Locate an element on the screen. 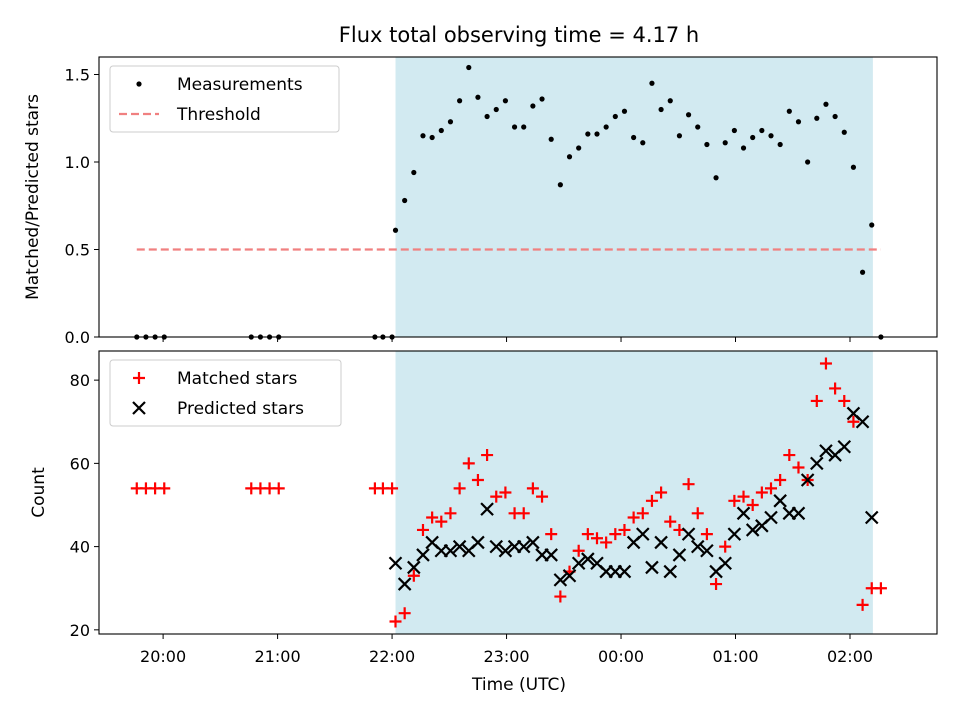 This screenshot has height=720, width=960. y-tick-label: 40 is located at coordinates (80, 547).